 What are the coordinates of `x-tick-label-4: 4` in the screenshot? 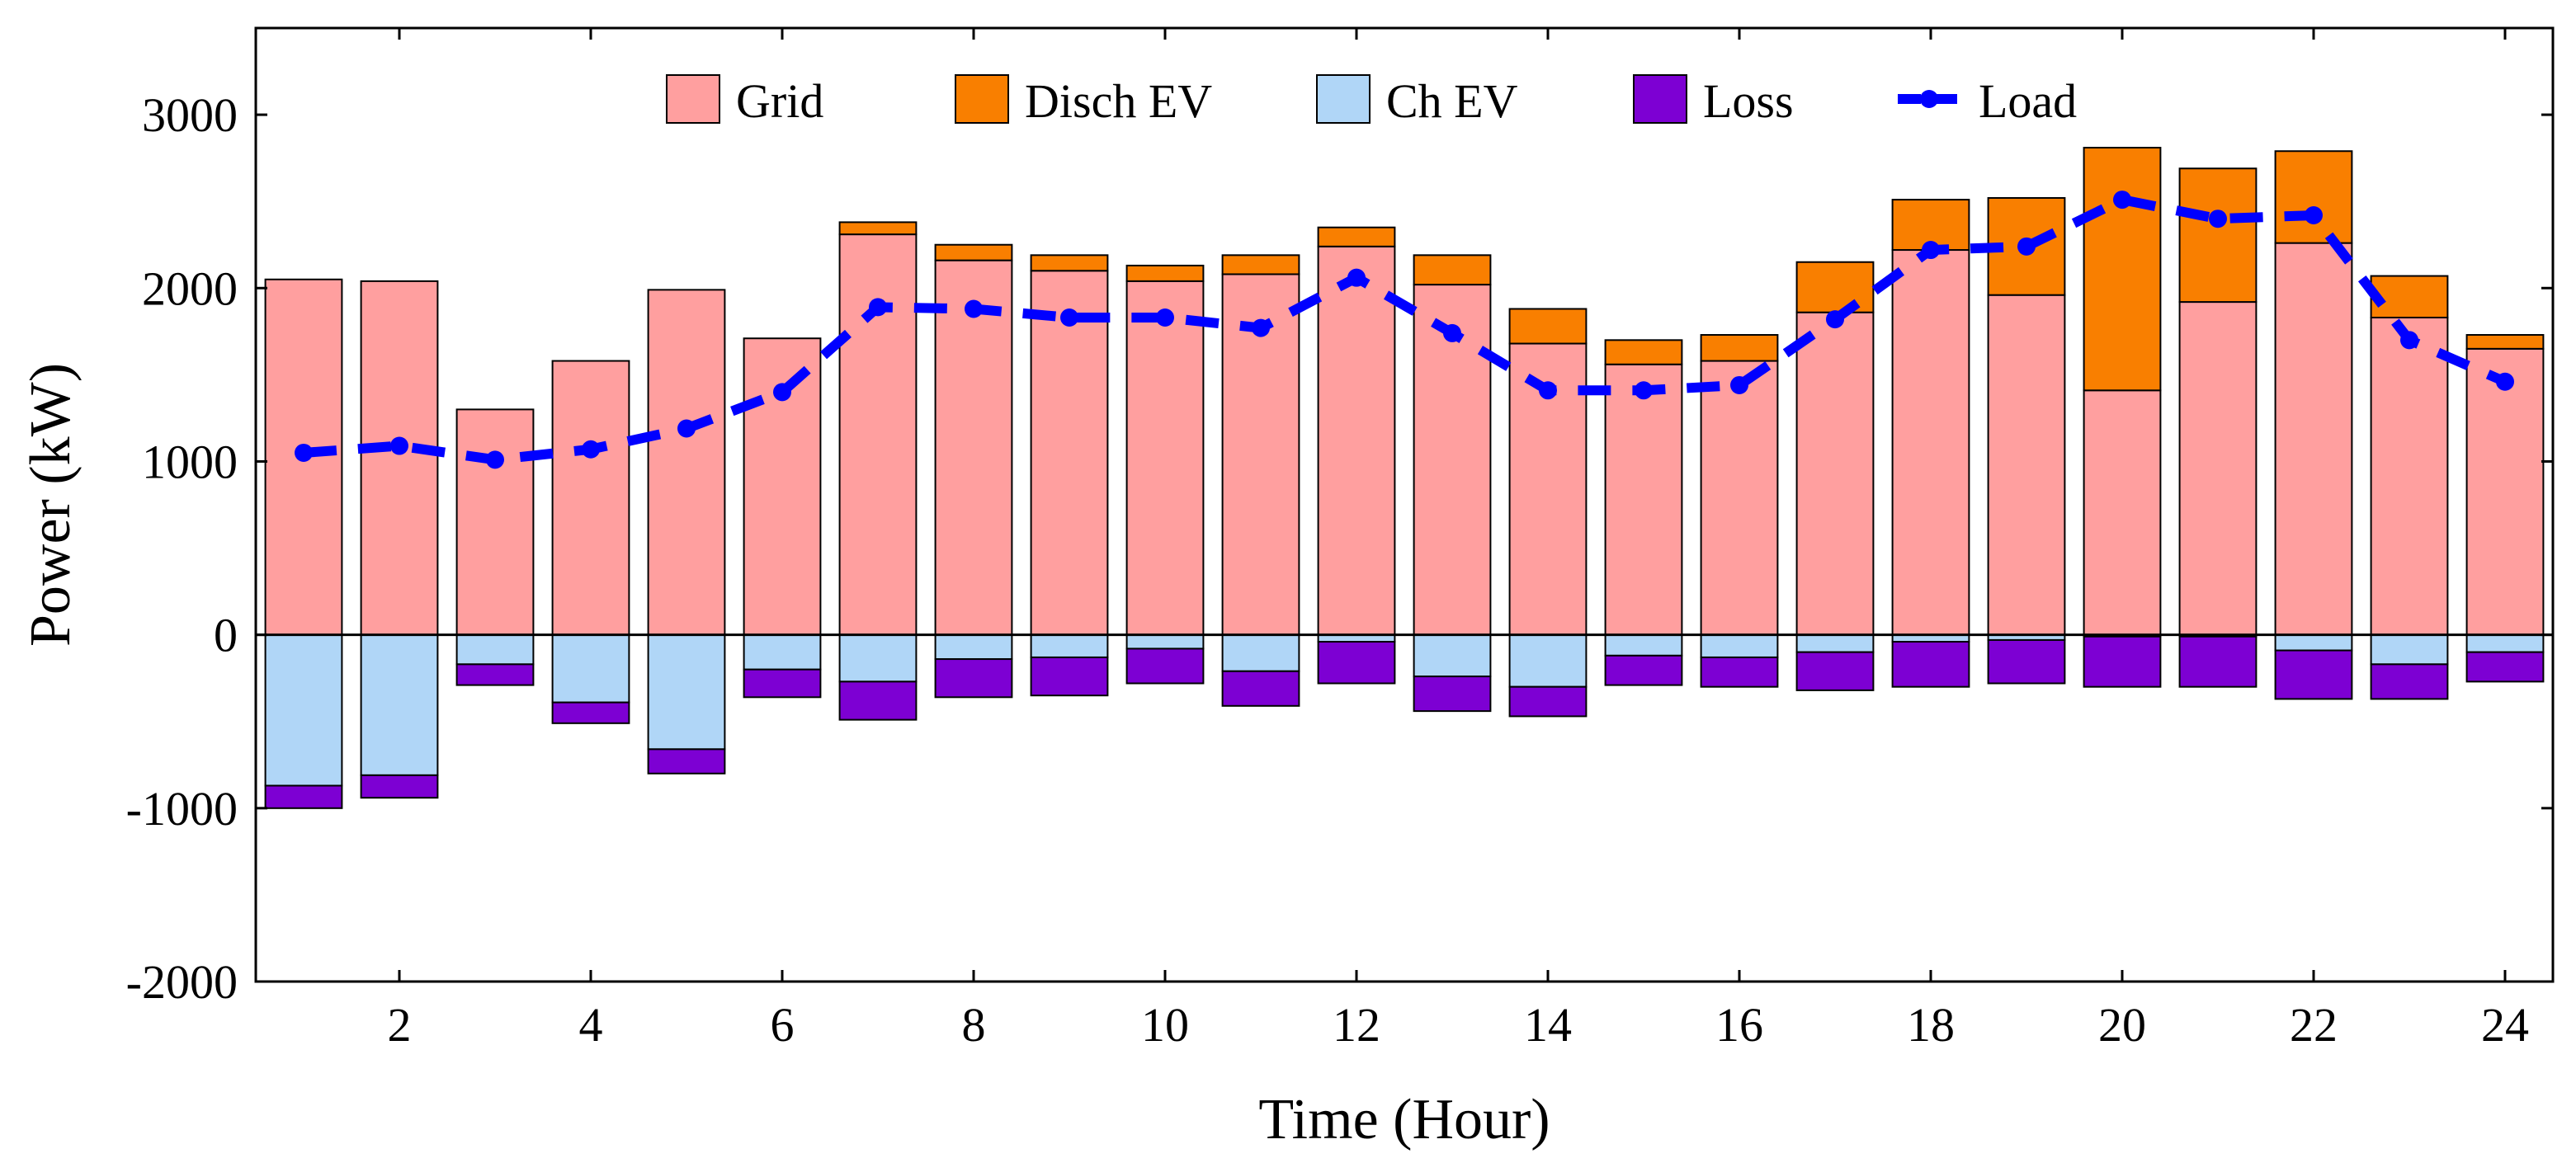 It's located at (591, 1025).